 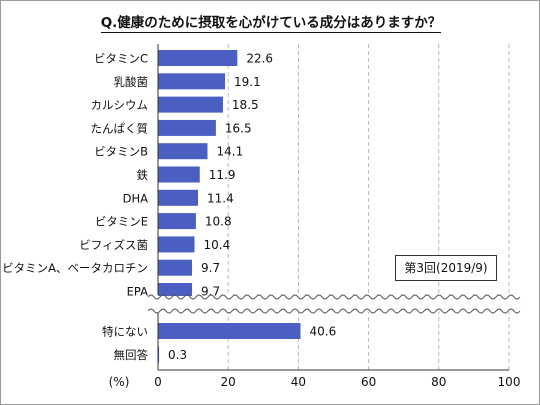 What do you see at coordinates (121, 222) in the screenshot?
I see `category-label: ビタミンE` at bounding box center [121, 222].